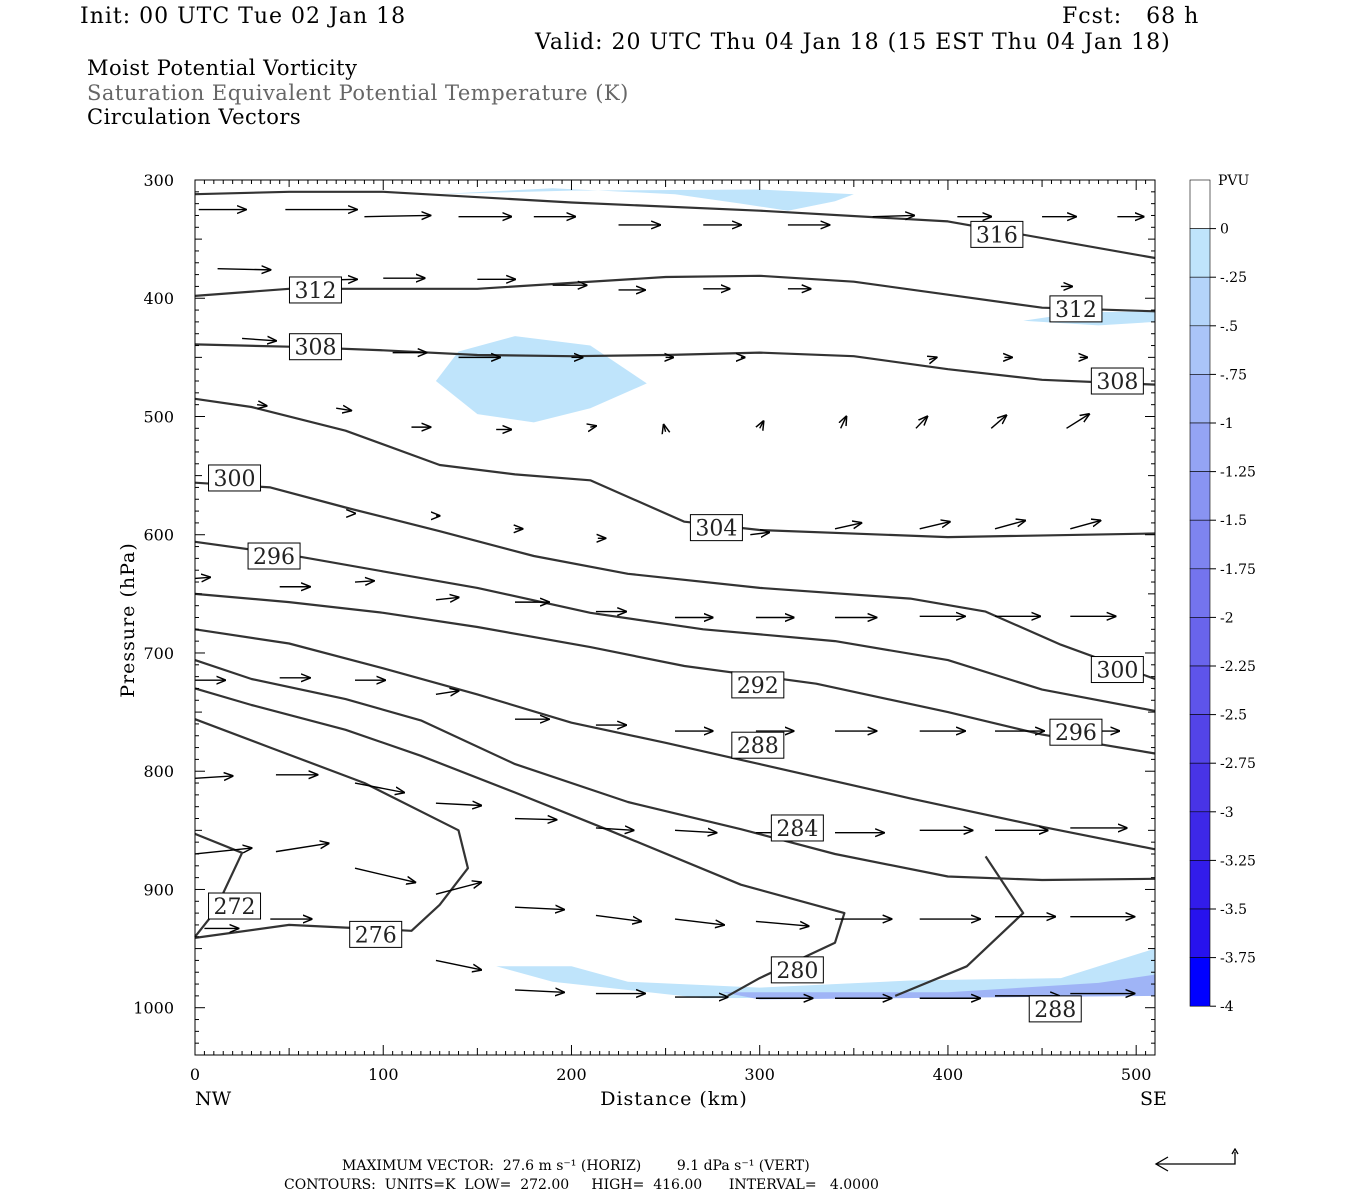  Describe the element at coordinates (376, 935) in the screenshot. I see `contour-label: 276` at that location.